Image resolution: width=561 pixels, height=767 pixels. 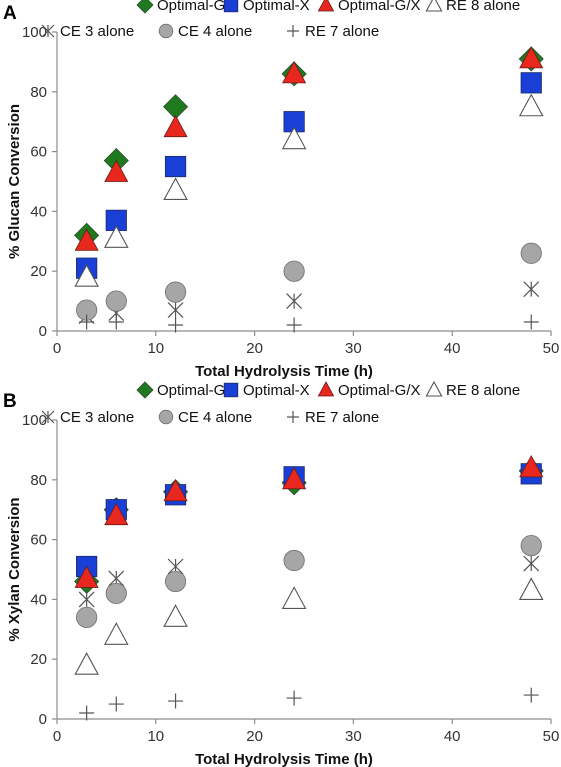 What do you see at coordinates (551, 348) in the screenshot?
I see `panel-a-x-tick-label: 50` at bounding box center [551, 348].